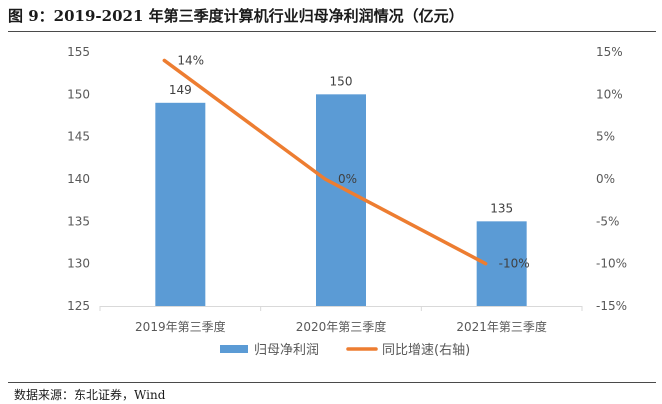 The image size is (662, 404). What do you see at coordinates (190, 60) in the screenshot?
I see `line-value-label: 14%` at bounding box center [190, 60].